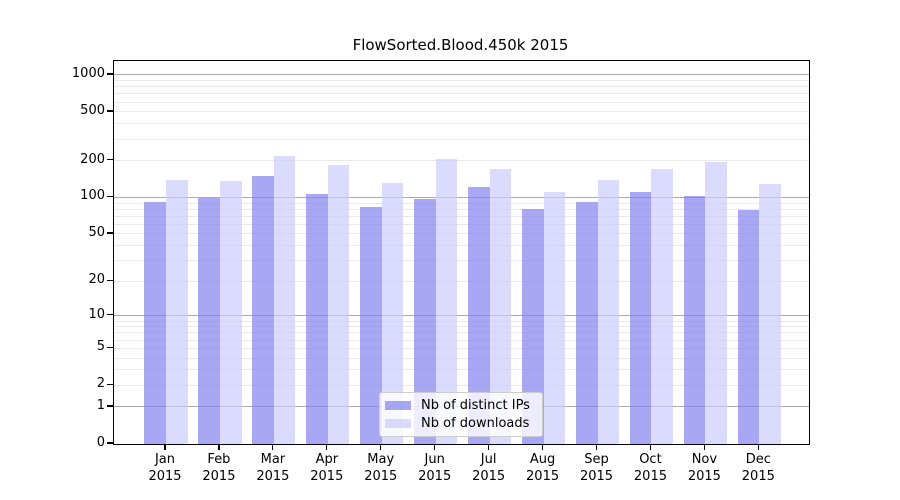 This screenshot has width=900, height=500. Describe the element at coordinates (165, 459) in the screenshot. I see `x-tick-label-month: Jan` at that location.